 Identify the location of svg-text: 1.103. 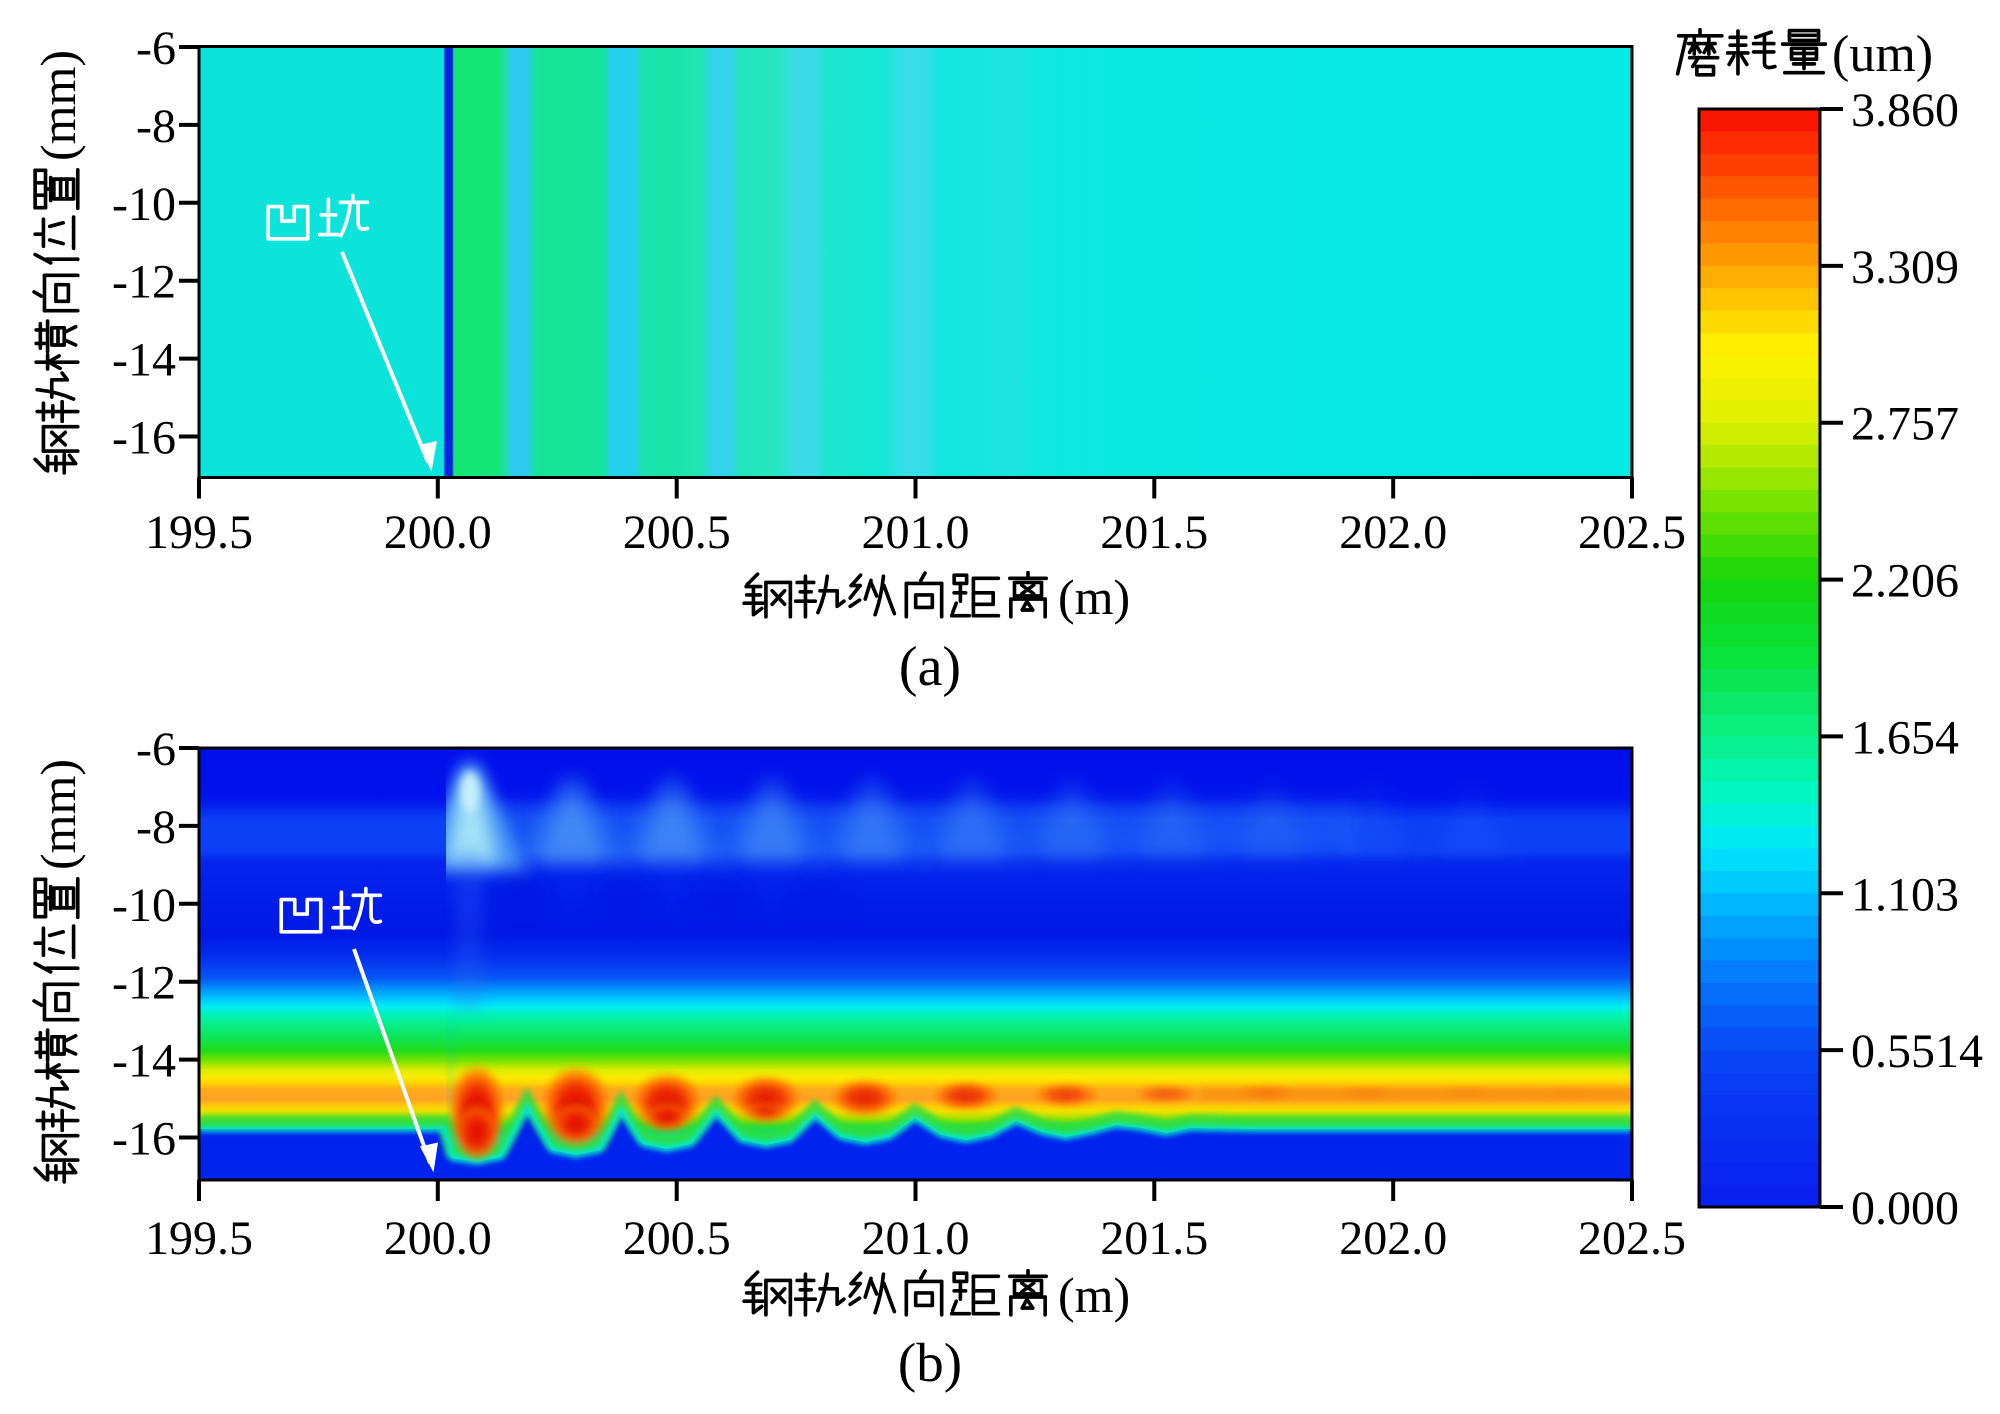
(1905, 894).